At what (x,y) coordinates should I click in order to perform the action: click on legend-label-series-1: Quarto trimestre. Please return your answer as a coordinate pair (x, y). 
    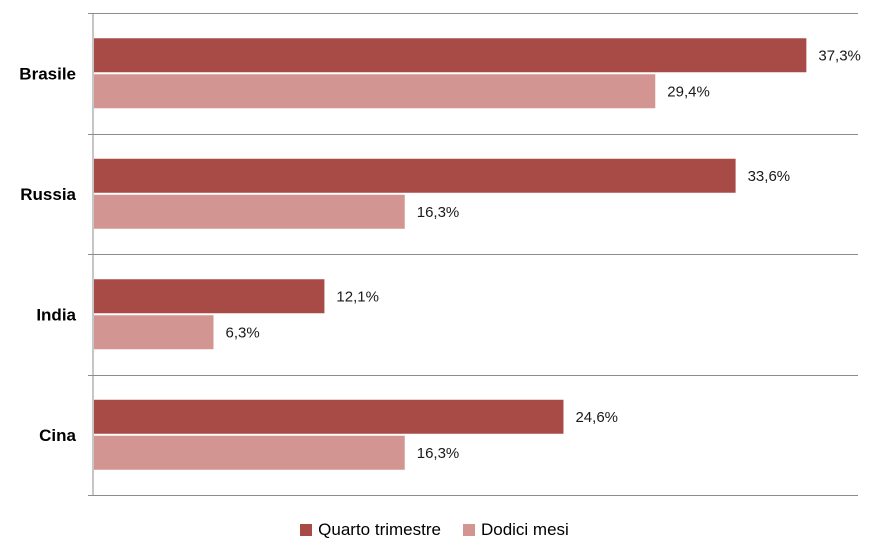
    Looking at the image, I should click on (379, 529).